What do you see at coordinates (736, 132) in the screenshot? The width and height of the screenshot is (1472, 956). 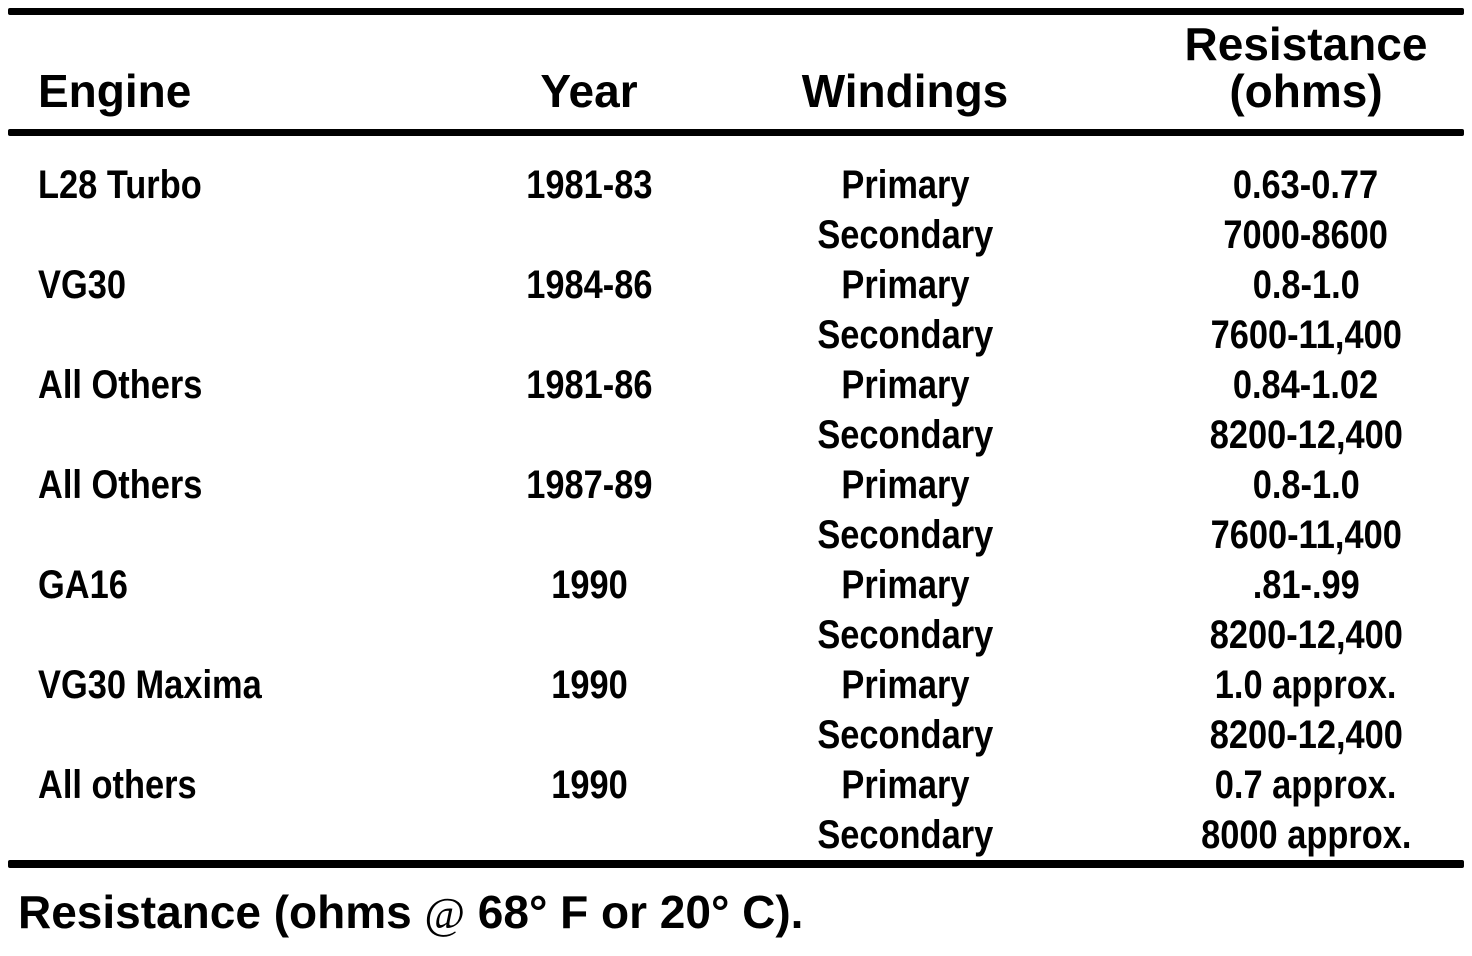 I see `table-header-divider` at bounding box center [736, 132].